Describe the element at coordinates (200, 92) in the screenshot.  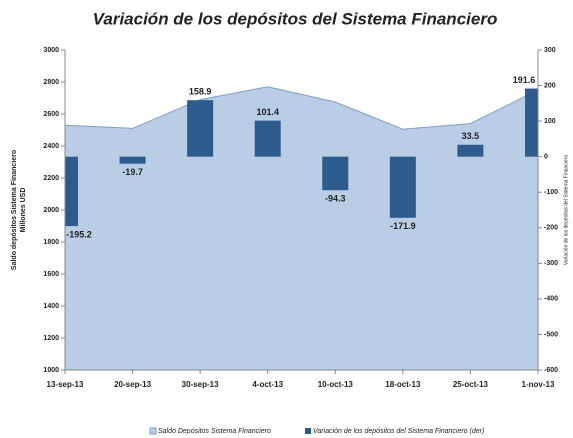
I see `data-label: 158.9` at that location.